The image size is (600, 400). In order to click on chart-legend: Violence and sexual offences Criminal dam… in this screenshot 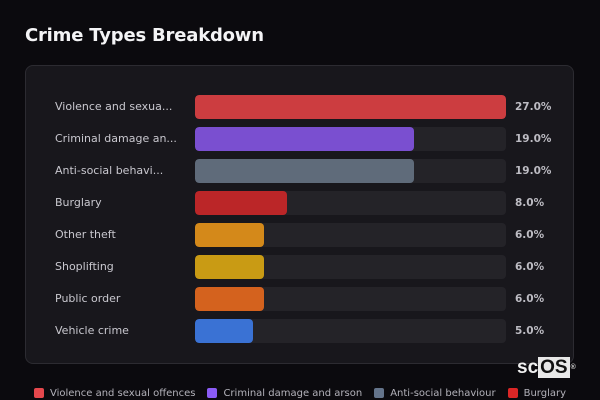, I will do `click(300, 393)`.